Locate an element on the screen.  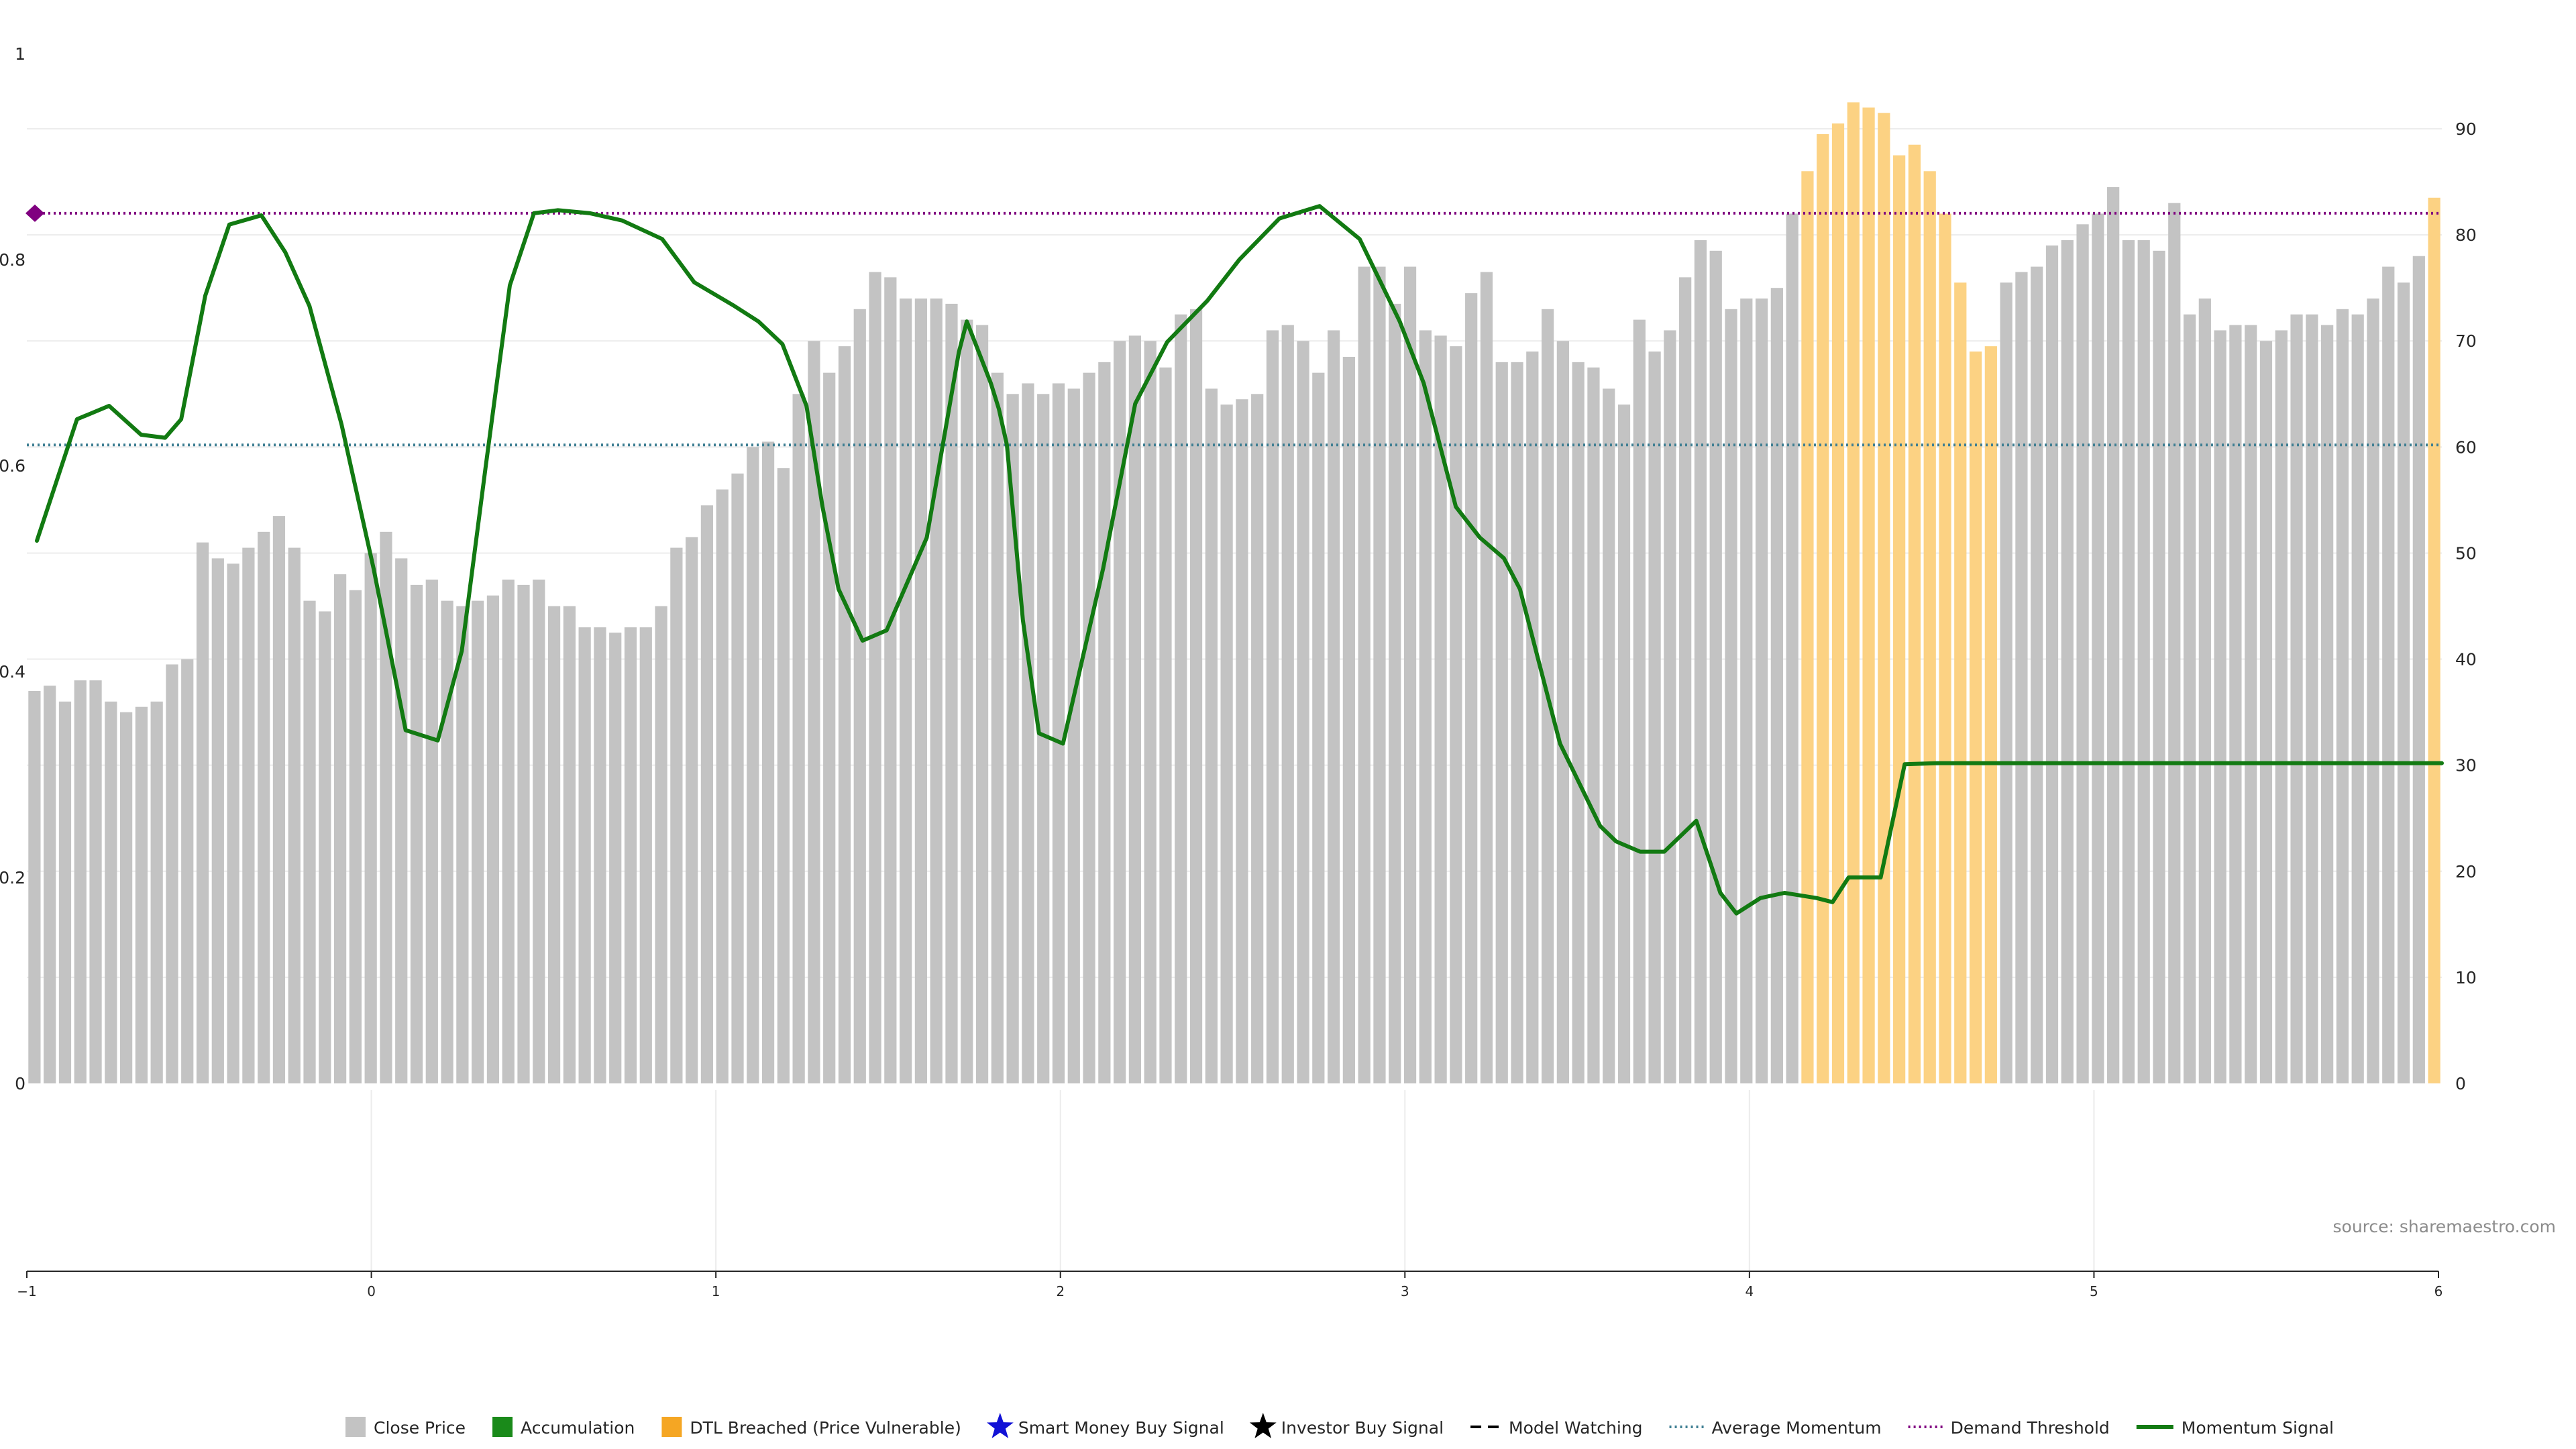
bottom-axis-tick-label: 2 is located at coordinates (1060, 1291).